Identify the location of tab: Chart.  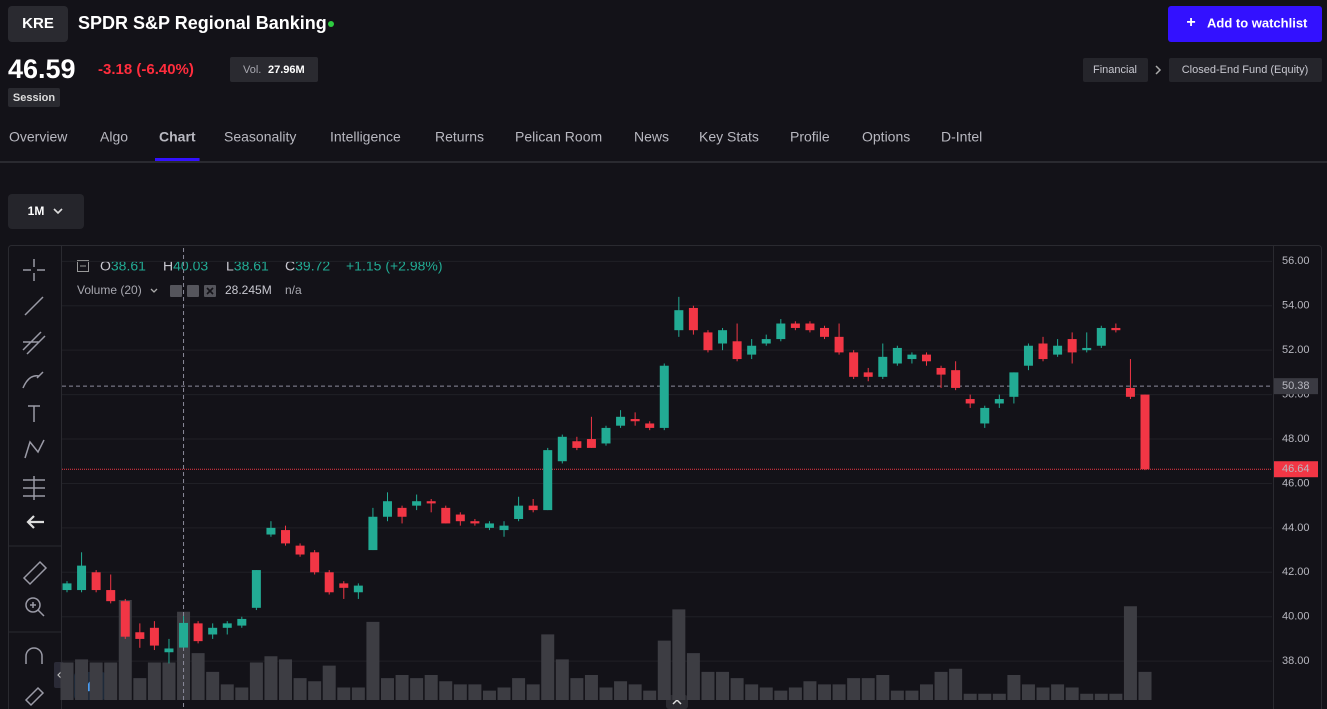
(177, 137).